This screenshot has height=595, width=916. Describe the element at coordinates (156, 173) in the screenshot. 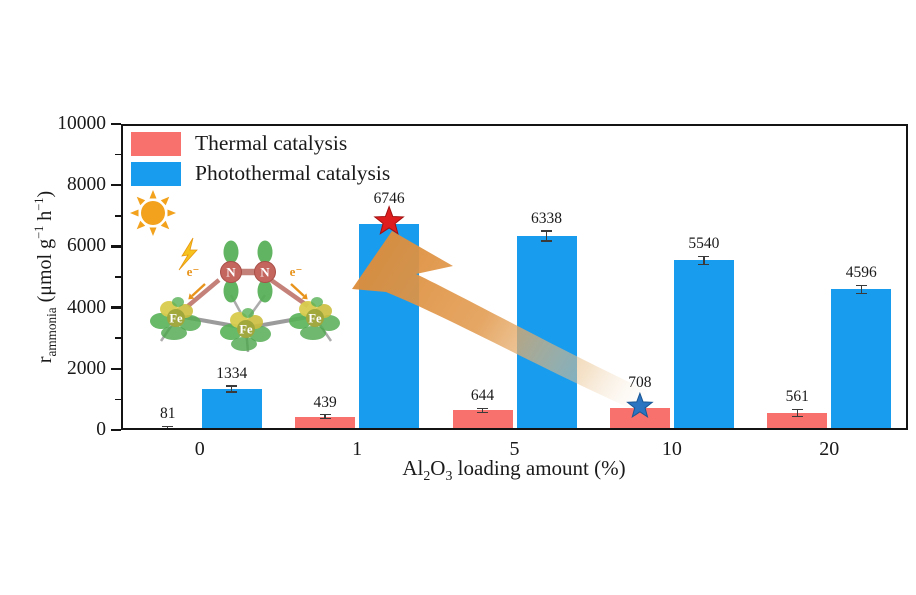

I see `legend-swatch-photothermal` at that location.